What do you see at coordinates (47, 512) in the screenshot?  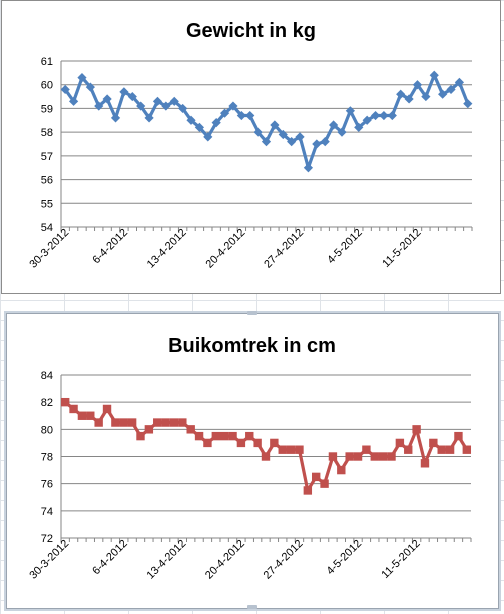 I see `waist-y-tick-label: 74` at bounding box center [47, 512].